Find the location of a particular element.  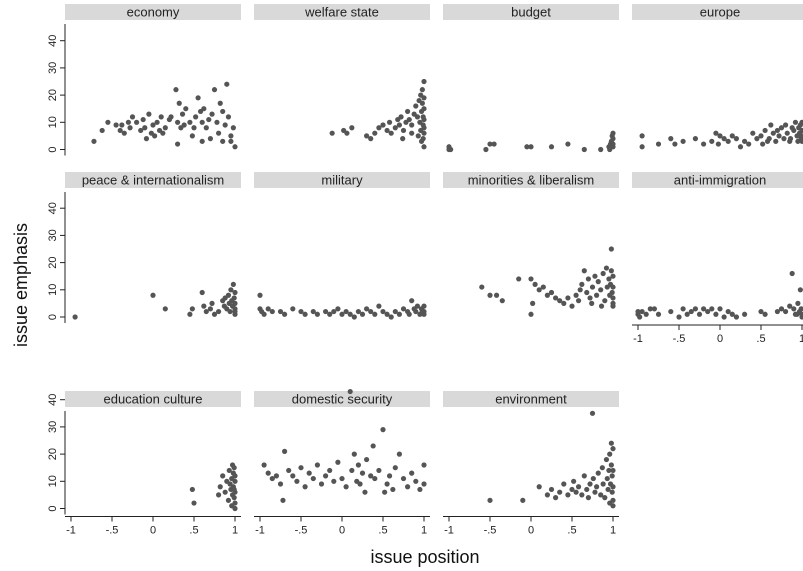

y-tick-label: 40 is located at coordinates (53, 208).